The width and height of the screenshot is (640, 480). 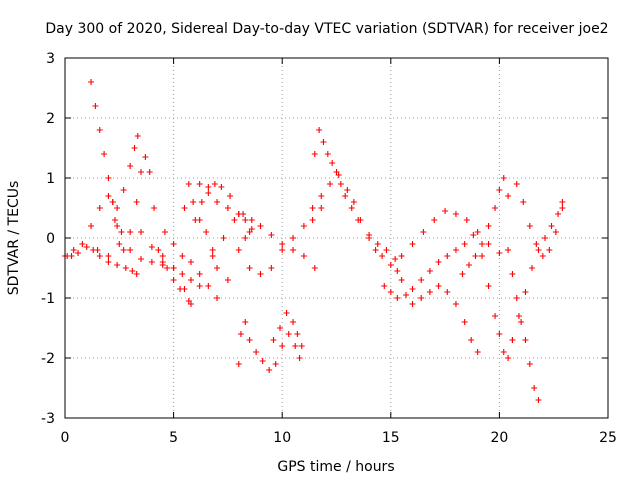 I want to click on series-arc6, so click(x=162, y=229).